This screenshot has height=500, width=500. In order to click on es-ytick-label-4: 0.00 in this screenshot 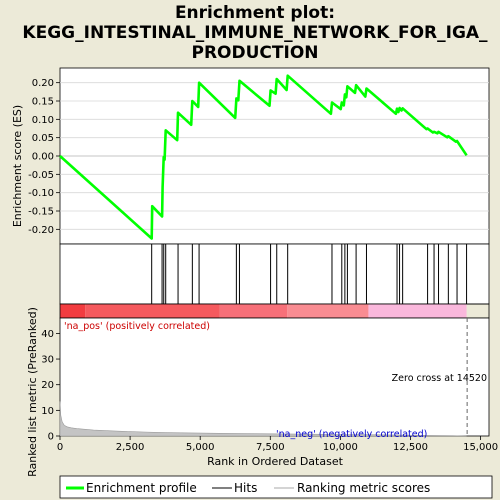, I will do `click(43, 157)`.